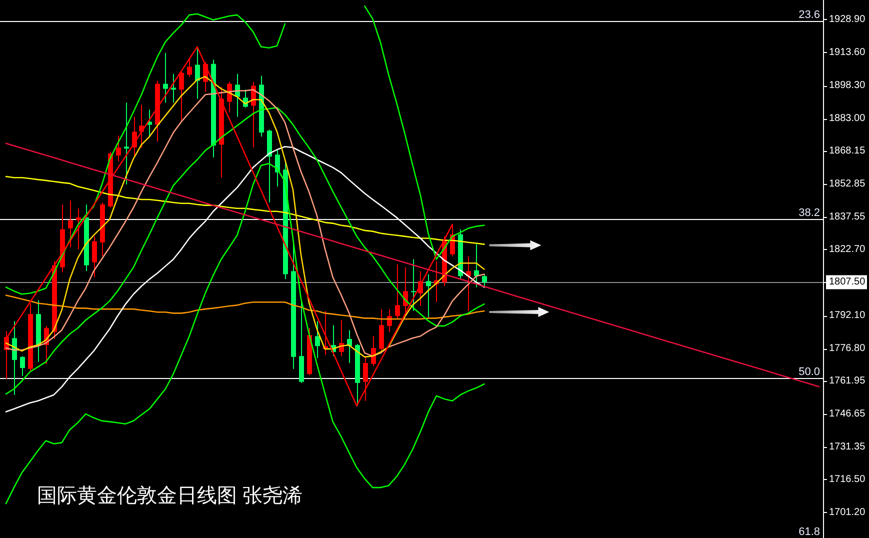  I want to click on ytick-label: 1746.65, so click(847, 414).